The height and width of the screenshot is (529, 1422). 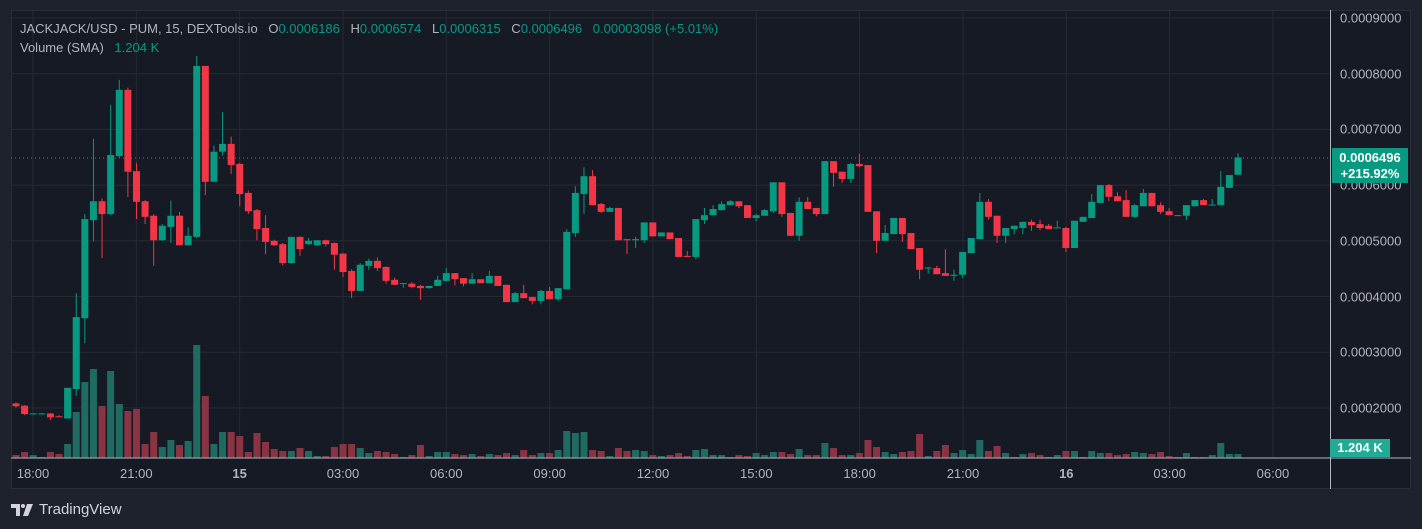 What do you see at coordinates (1371, 18) in the screenshot?
I see `price-tick-label: 0.0009000` at bounding box center [1371, 18].